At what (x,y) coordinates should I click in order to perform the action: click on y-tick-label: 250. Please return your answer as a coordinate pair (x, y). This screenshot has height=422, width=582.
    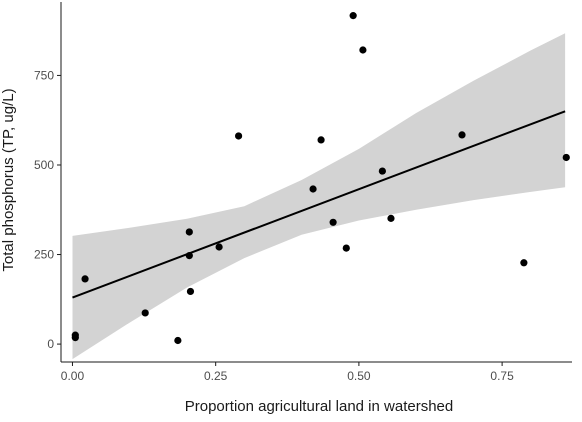
    Looking at the image, I should click on (44, 255).